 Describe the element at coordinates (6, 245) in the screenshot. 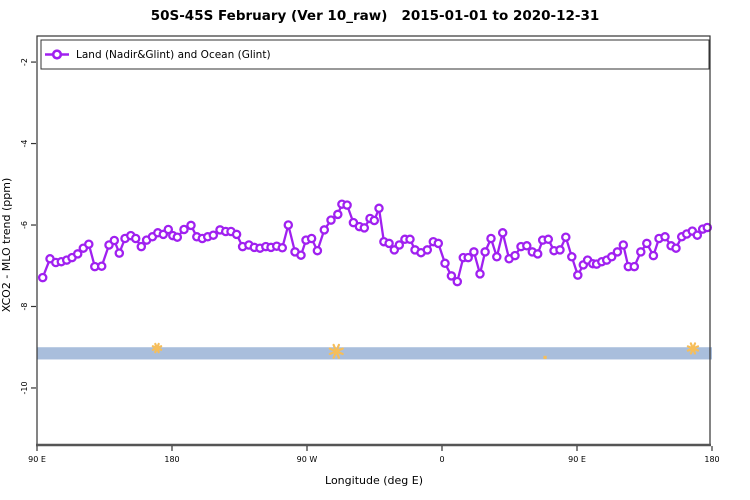

I see `y-axis-label: XCO2 - MLO trend (ppm)` at that location.